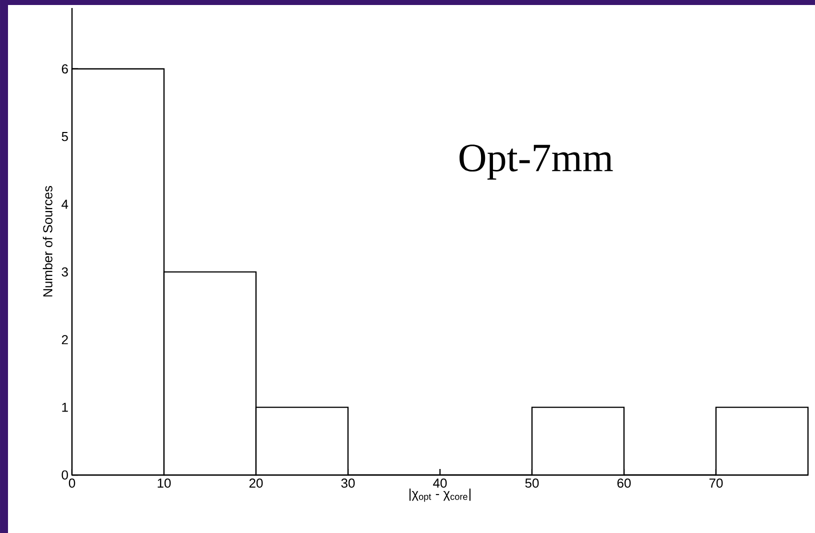  Describe the element at coordinates (440, 495) in the screenshot. I see `x-axis-title: |χ$_{opt}$ - χ$_{core}$|` at that location.